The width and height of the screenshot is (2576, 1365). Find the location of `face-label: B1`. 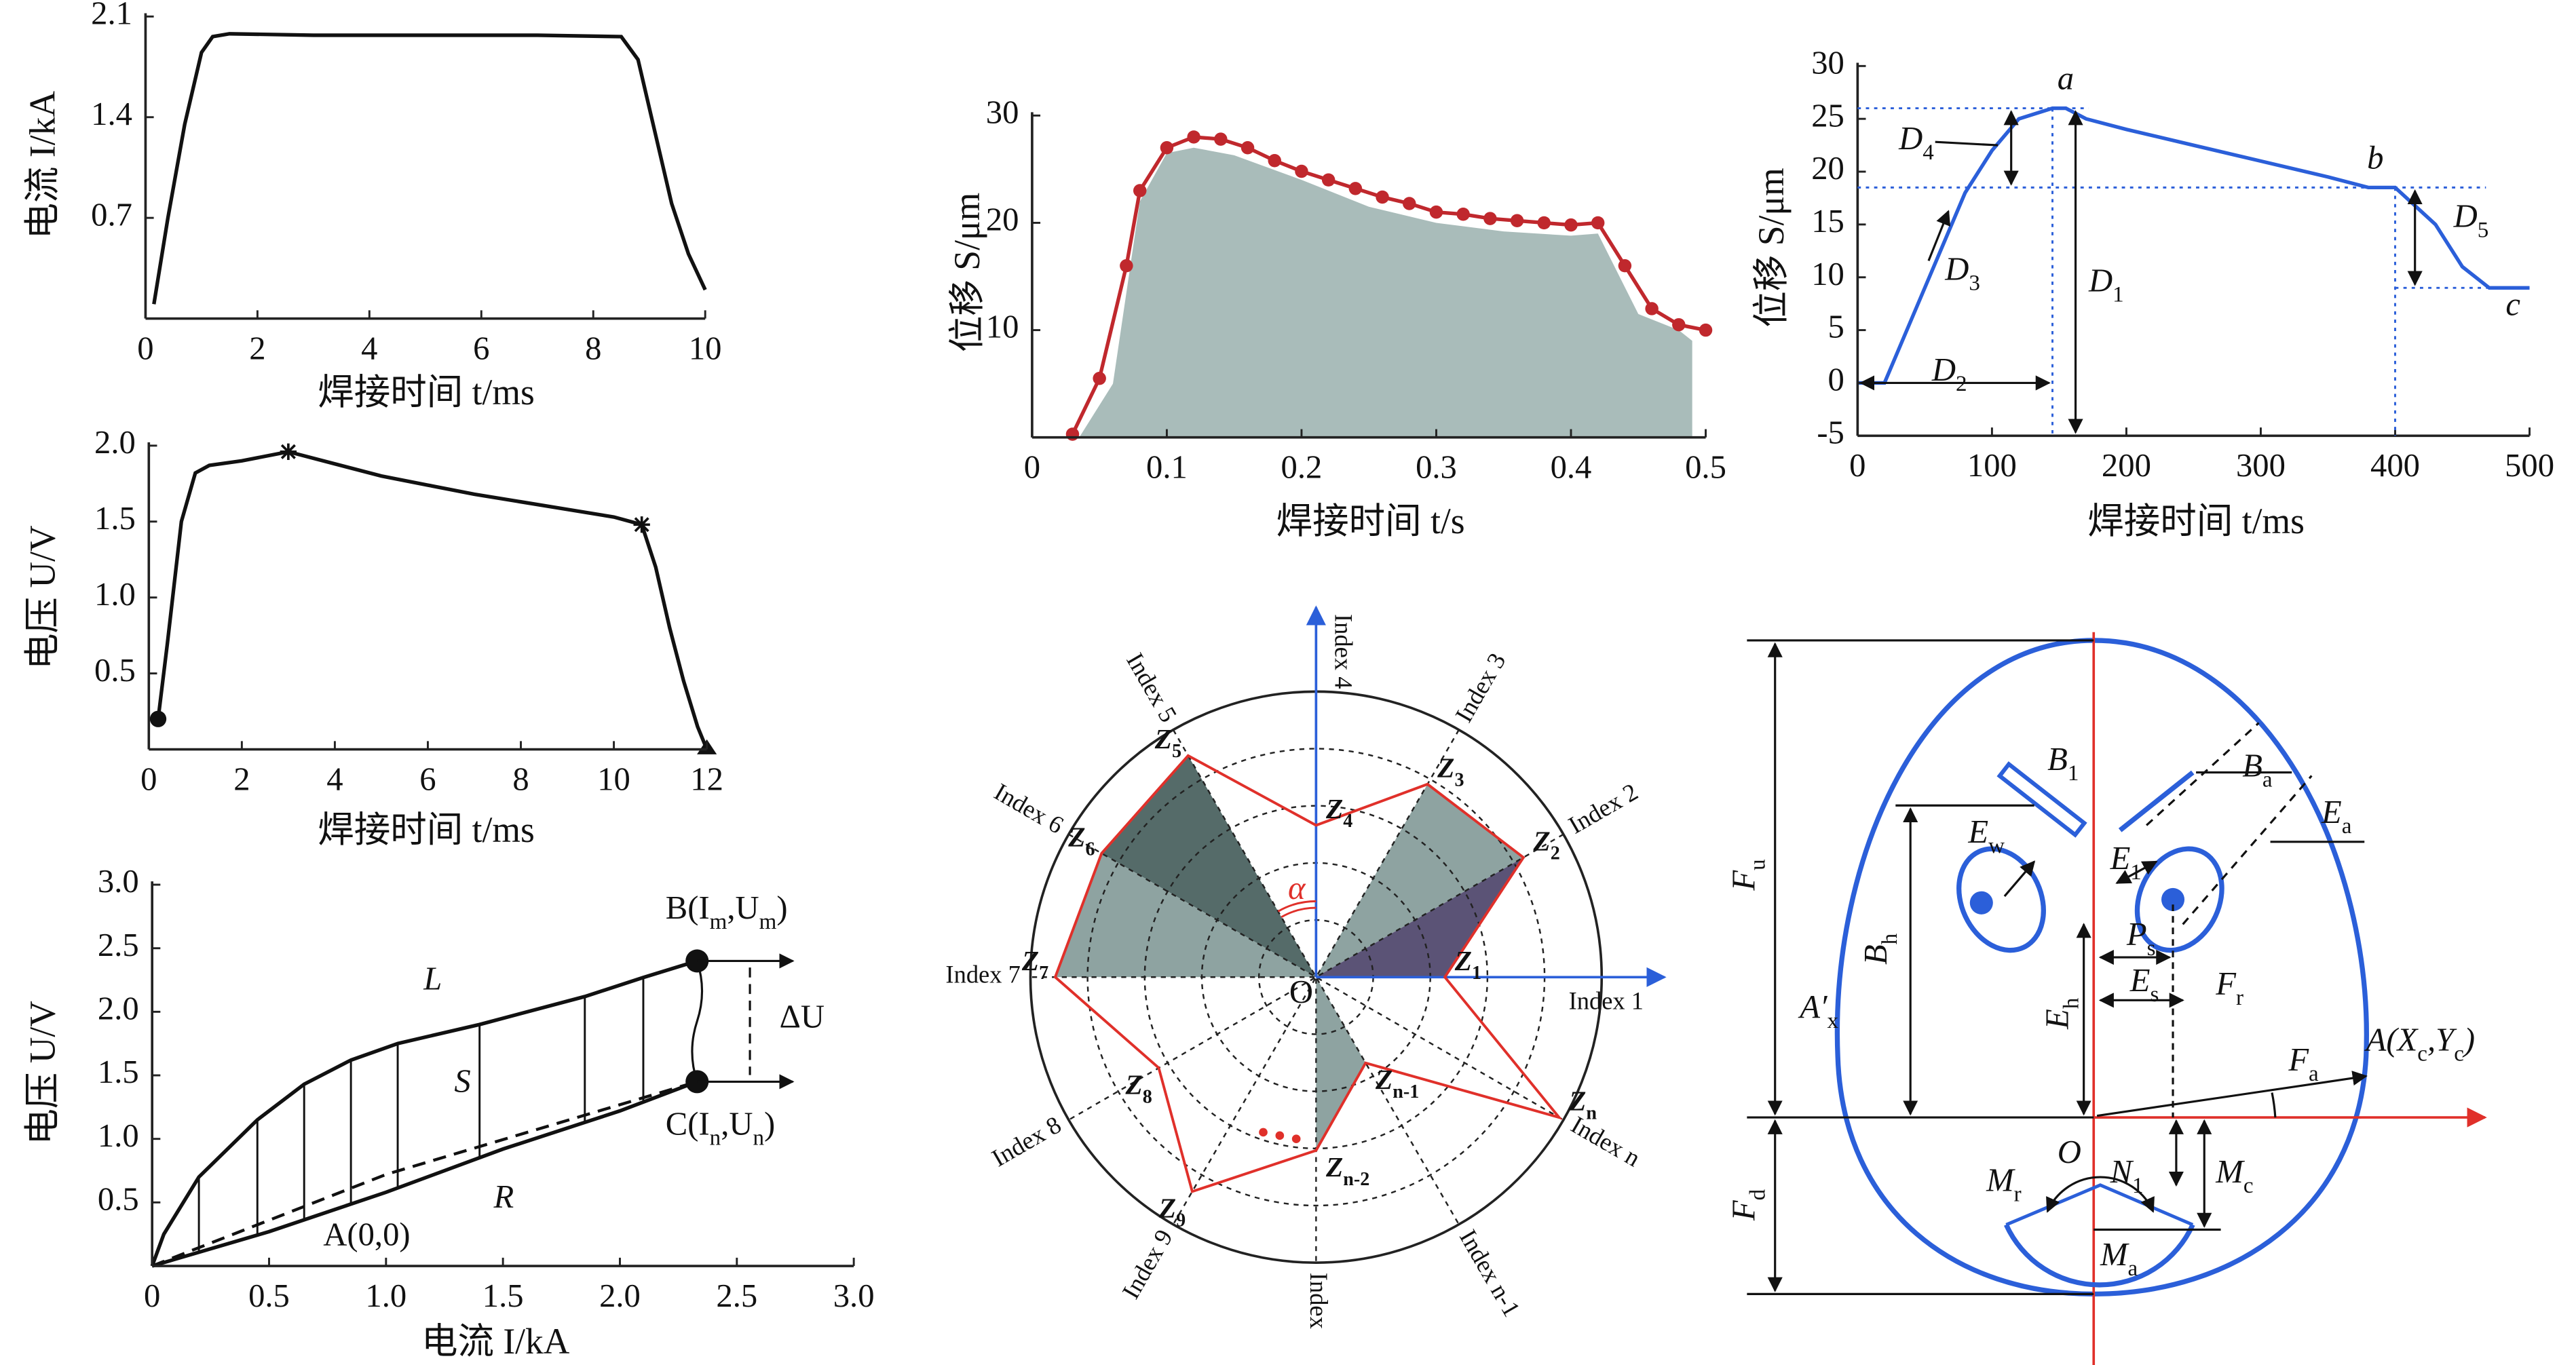

face-label: B1 is located at coordinates (2063, 763).